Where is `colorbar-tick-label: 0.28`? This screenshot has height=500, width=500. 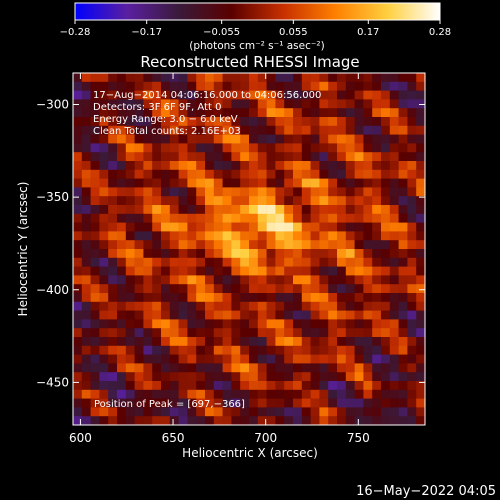
colorbar-tick-label: 0.28 is located at coordinates (440, 32).